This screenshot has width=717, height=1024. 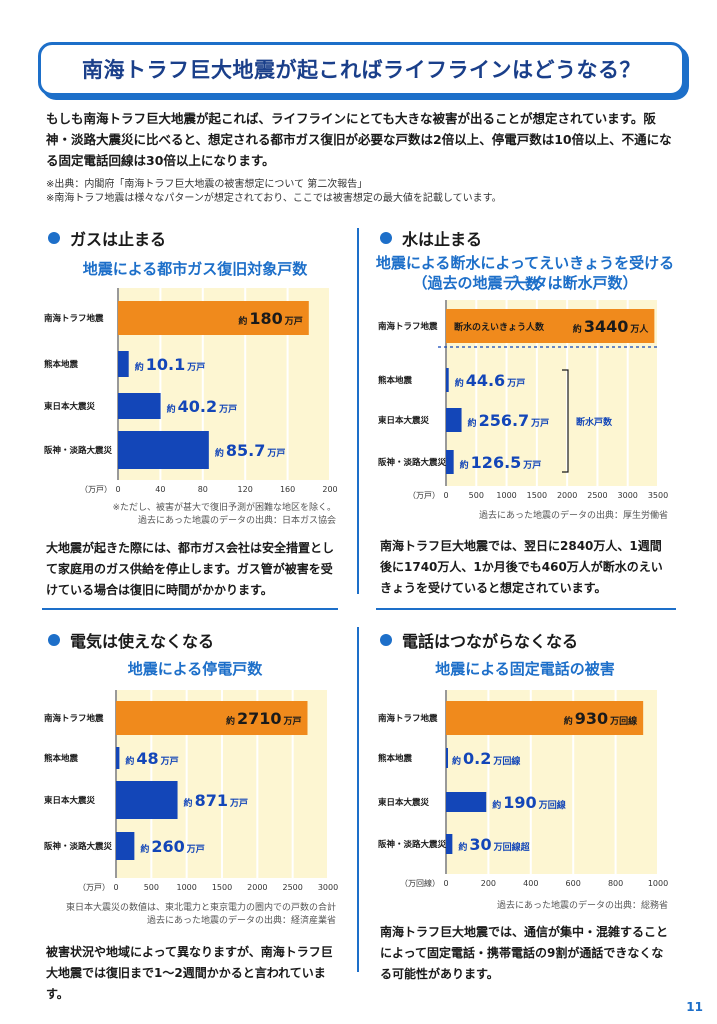 I want to click on bracket-label: 断水戸数, so click(x=594, y=422).